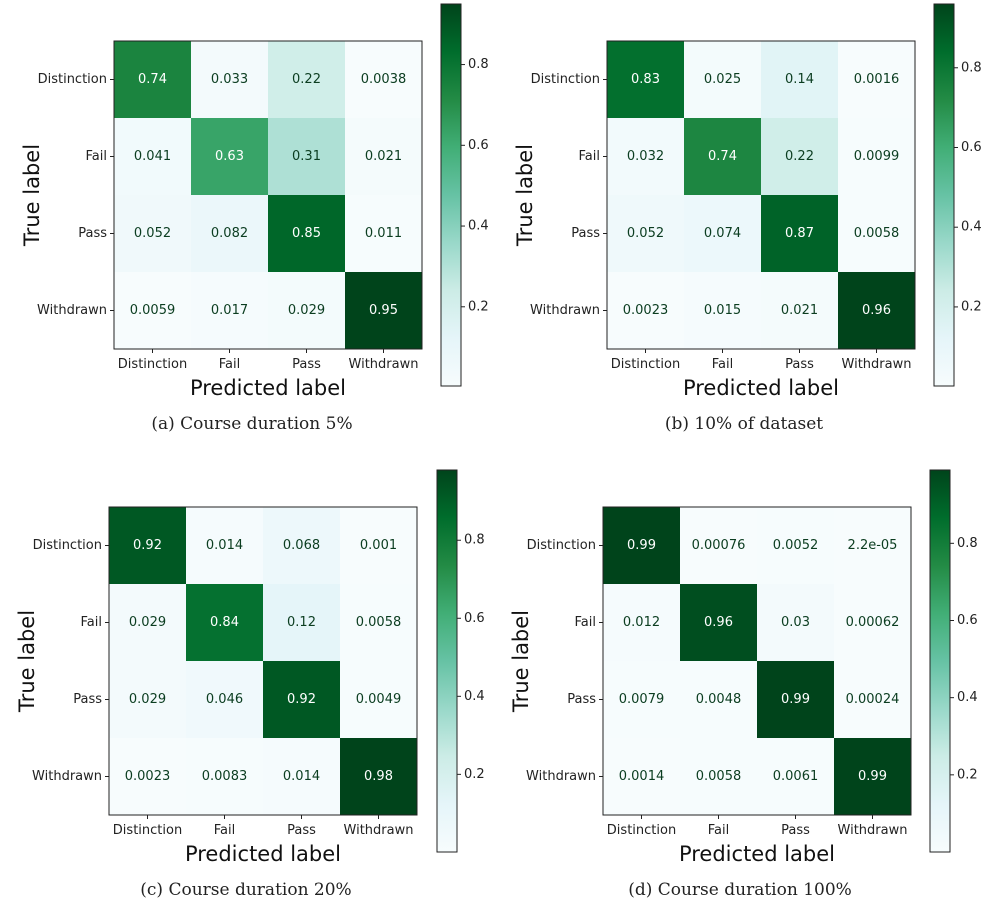 This screenshot has height=905, width=984. Describe the element at coordinates (722, 364) in the screenshot. I see `x-tick-label: Fail` at that location.